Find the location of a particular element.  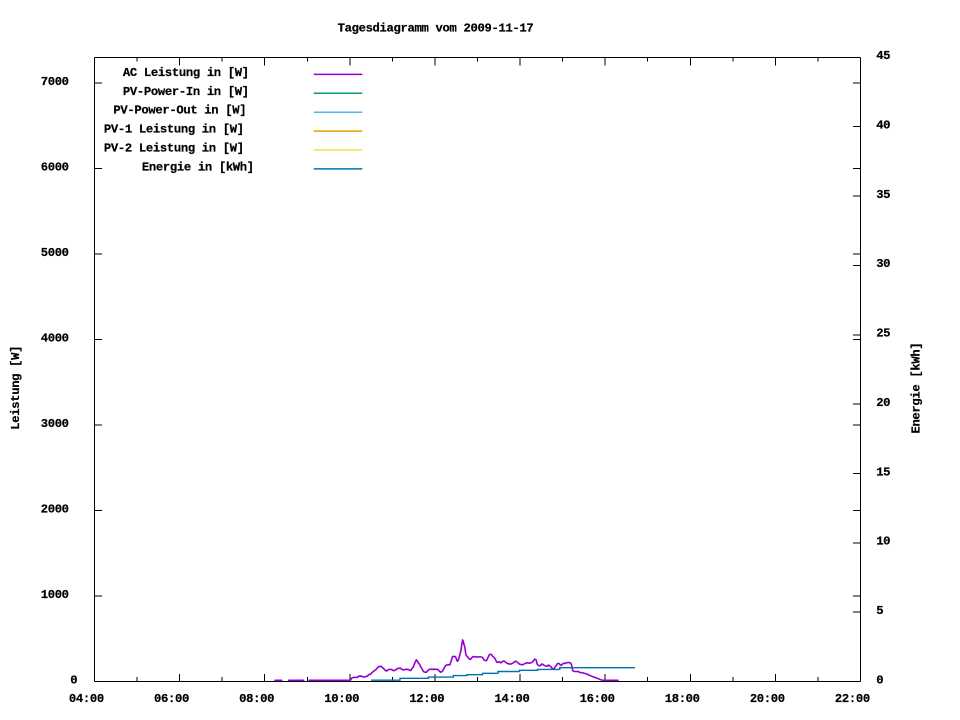

svg-text: 35 is located at coordinates (883, 195).